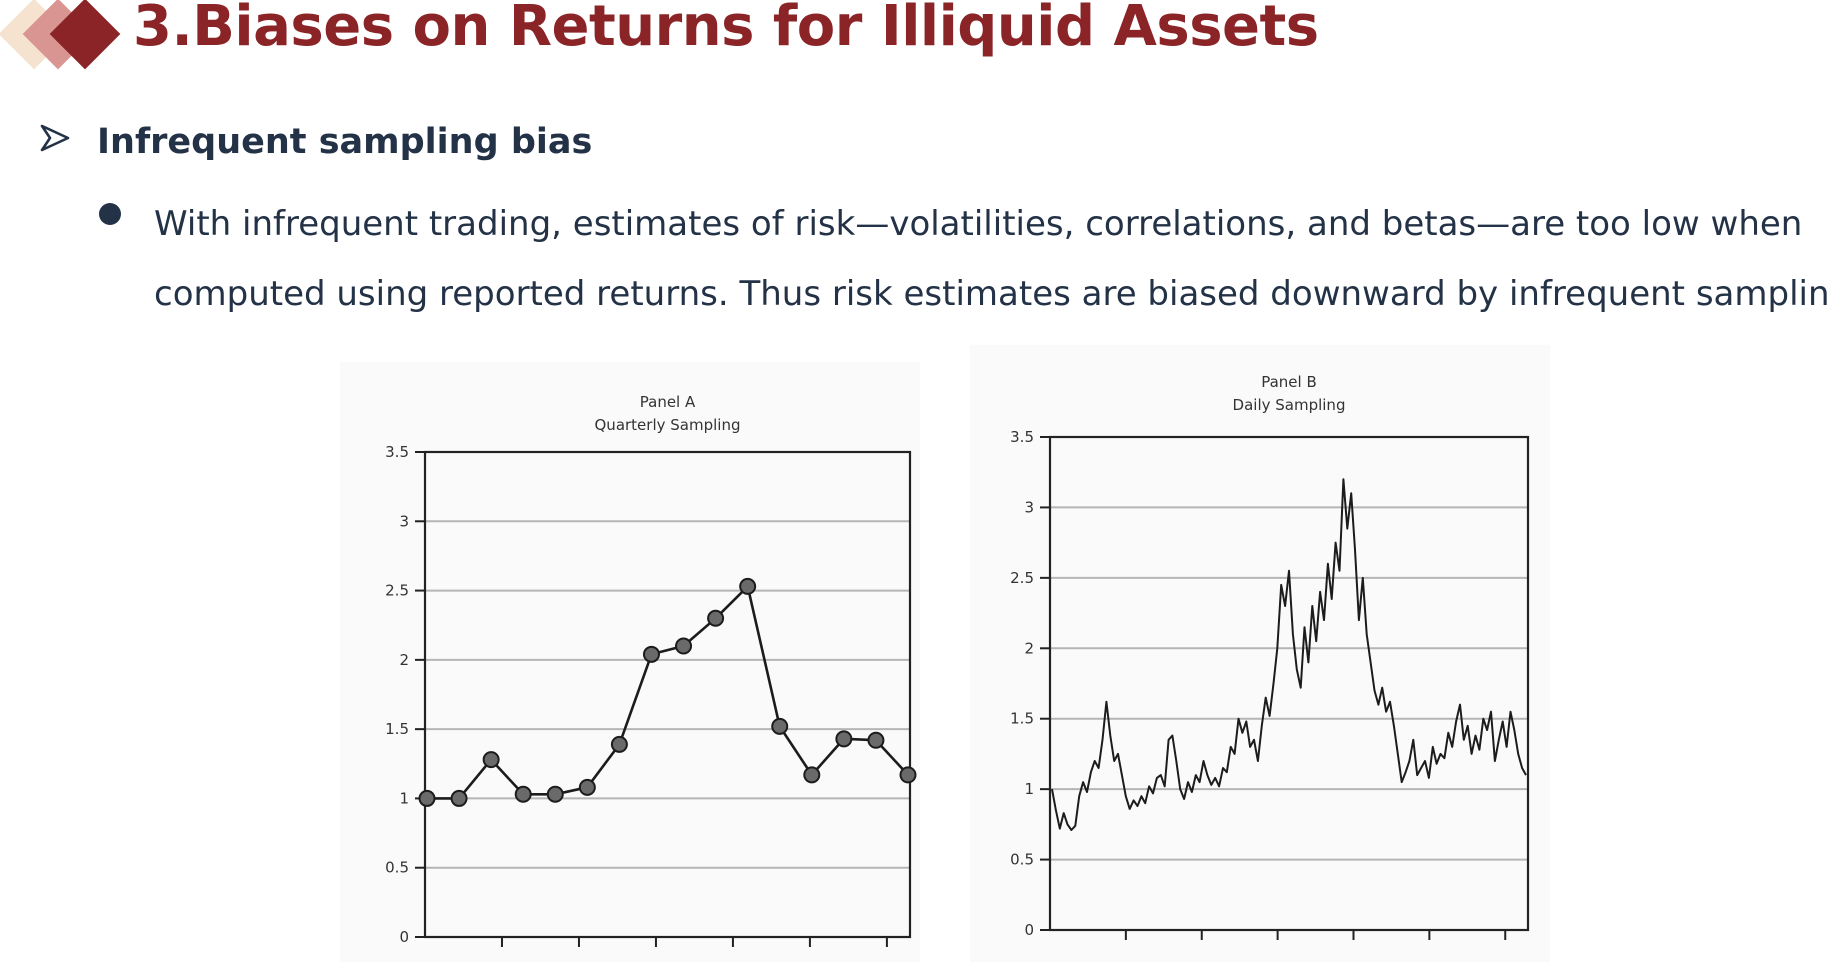 This screenshot has width=1830, height=962. Describe the element at coordinates (1289, 382) in the screenshot. I see `panel-b-title: Panel B` at that location.